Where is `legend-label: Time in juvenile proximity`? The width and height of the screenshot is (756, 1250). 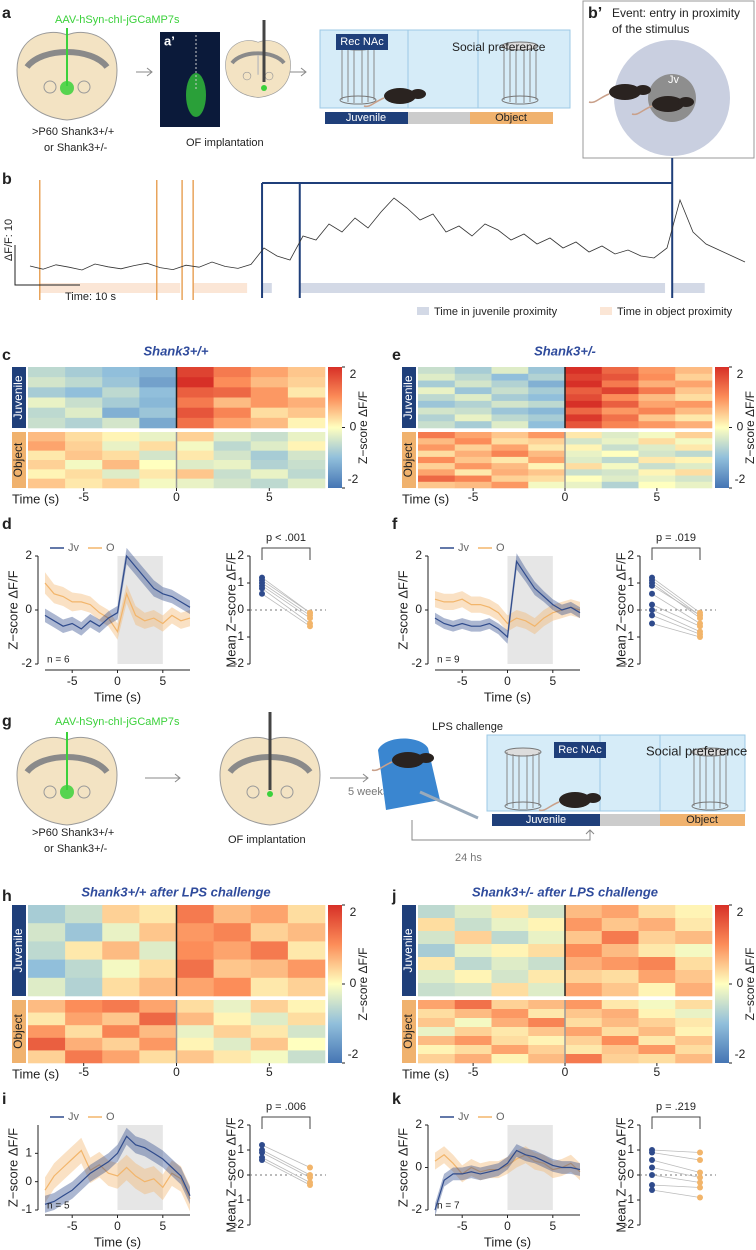
legend-label: Time in juvenile proximity is located at coordinates (496, 312).